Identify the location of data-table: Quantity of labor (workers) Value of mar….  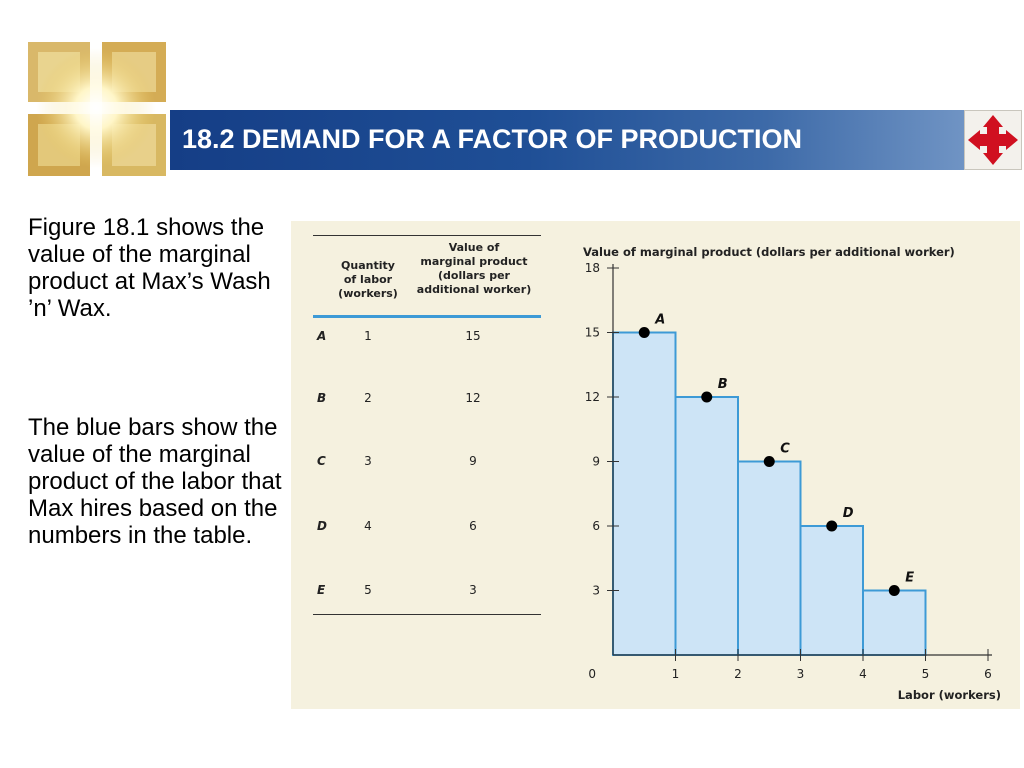
(421, 421).